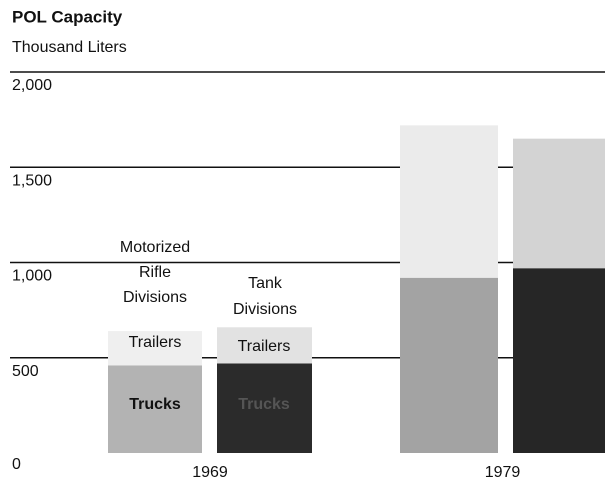 The image size is (605, 487). I want to click on y-tick-label: 500, so click(25, 371).